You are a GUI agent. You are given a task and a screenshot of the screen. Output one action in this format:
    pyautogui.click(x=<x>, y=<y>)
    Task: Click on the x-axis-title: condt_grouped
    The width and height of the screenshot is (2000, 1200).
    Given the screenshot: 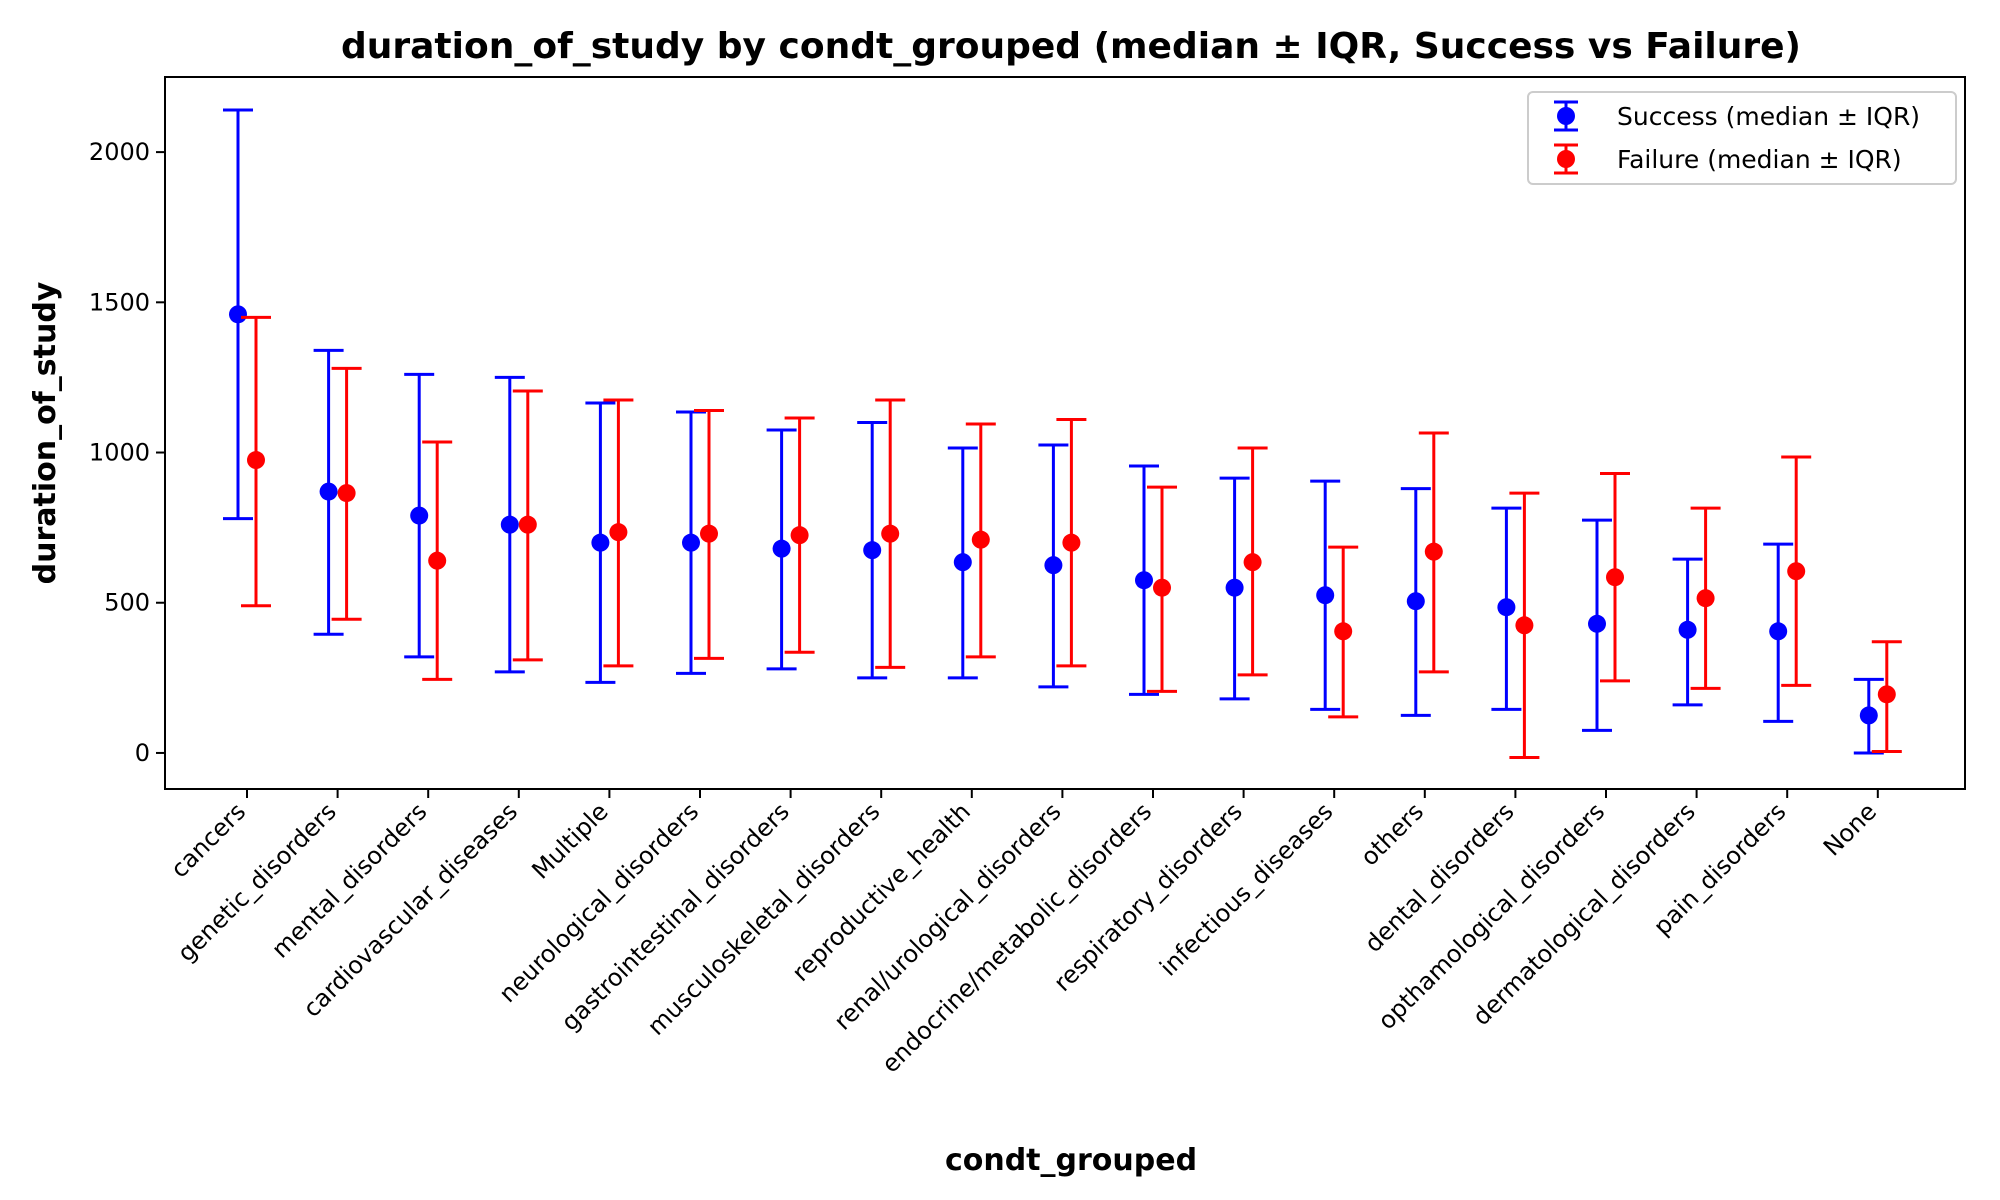 What is the action you would take?
    pyautogui.click(x=1071, y=1160)
    